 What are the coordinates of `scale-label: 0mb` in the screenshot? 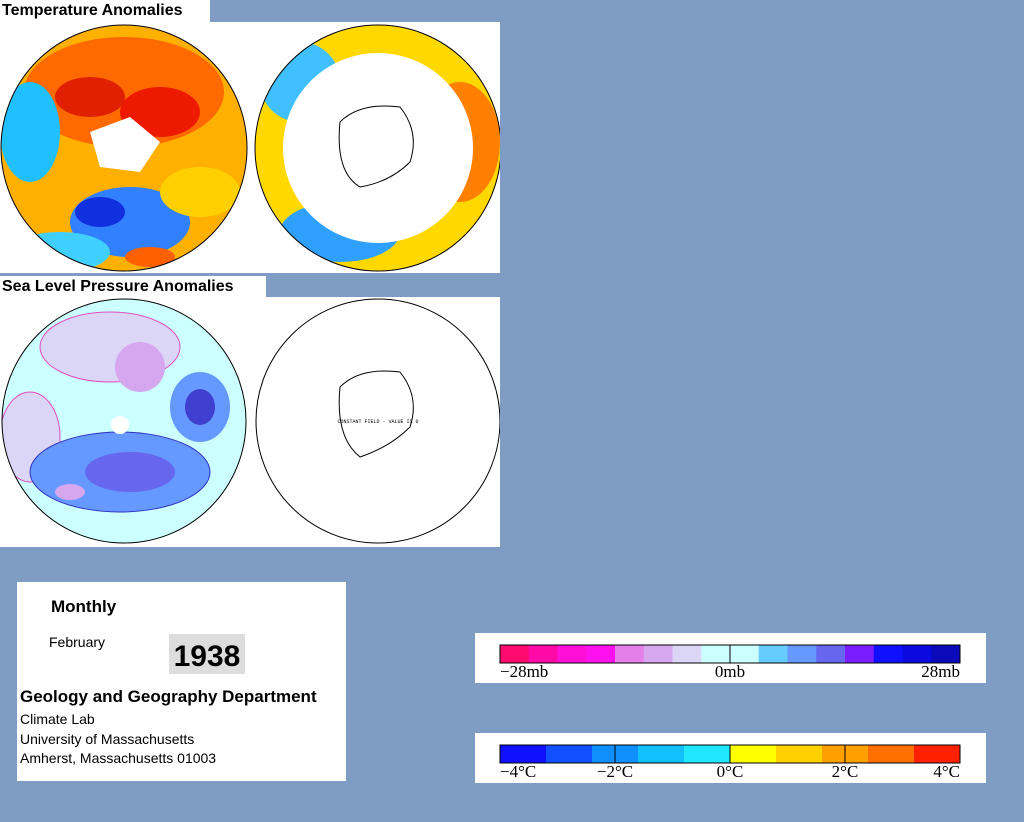 It's located at (730, 671).